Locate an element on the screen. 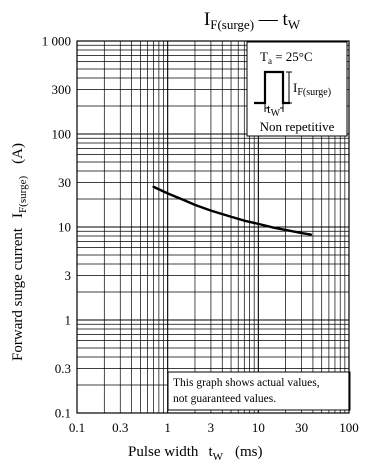 Image resolution: width=374 pixels, height=468 pixels. y-tick-label: 30 is located at coordinates (64, 182).